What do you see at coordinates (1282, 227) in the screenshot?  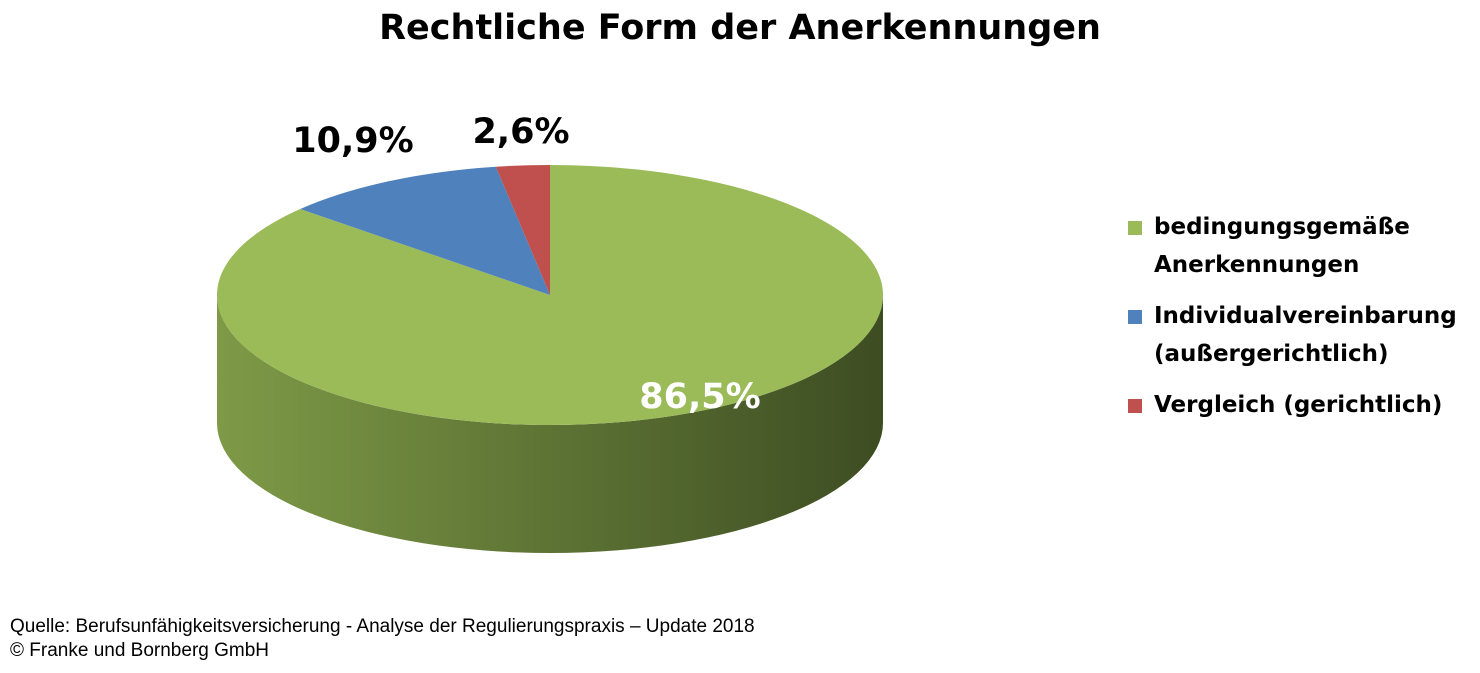 I see `legend-label: bedingungsgemäße` at bounding box center [1282, 227].